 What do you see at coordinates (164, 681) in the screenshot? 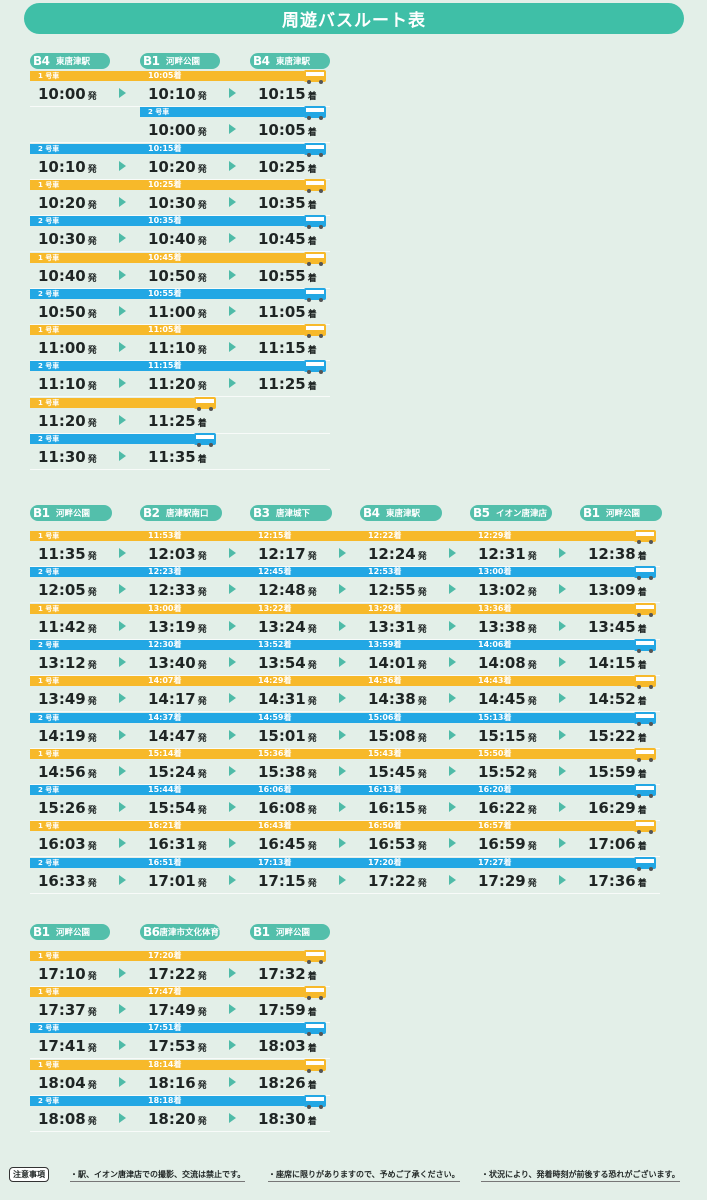
I see `pass-time: 14:07着` at bounding box center [164, 681].